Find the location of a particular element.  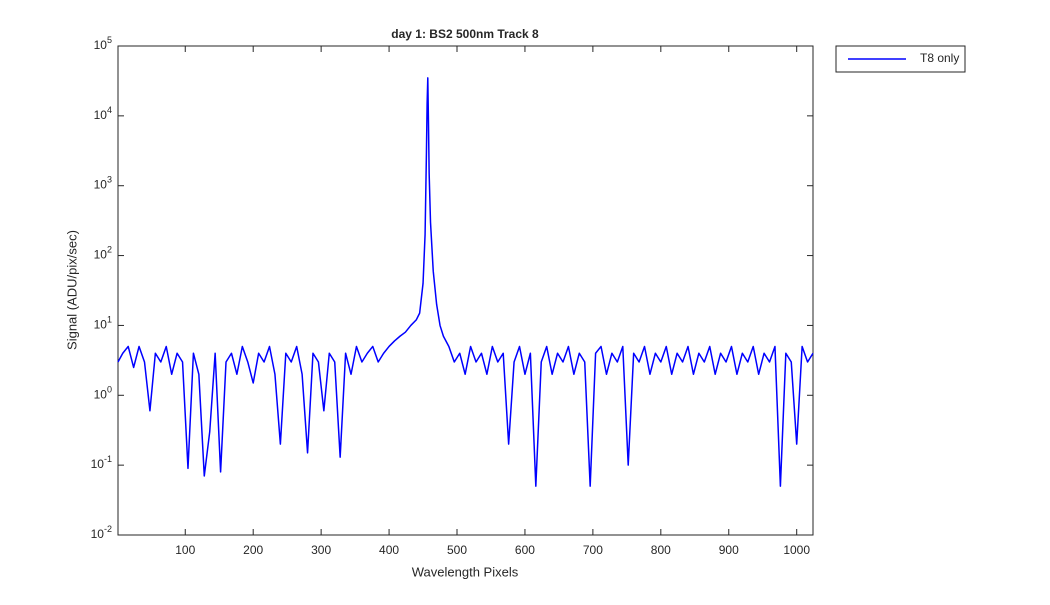

y-tick-label: 10⁴ is located at coordinates (103, 113).